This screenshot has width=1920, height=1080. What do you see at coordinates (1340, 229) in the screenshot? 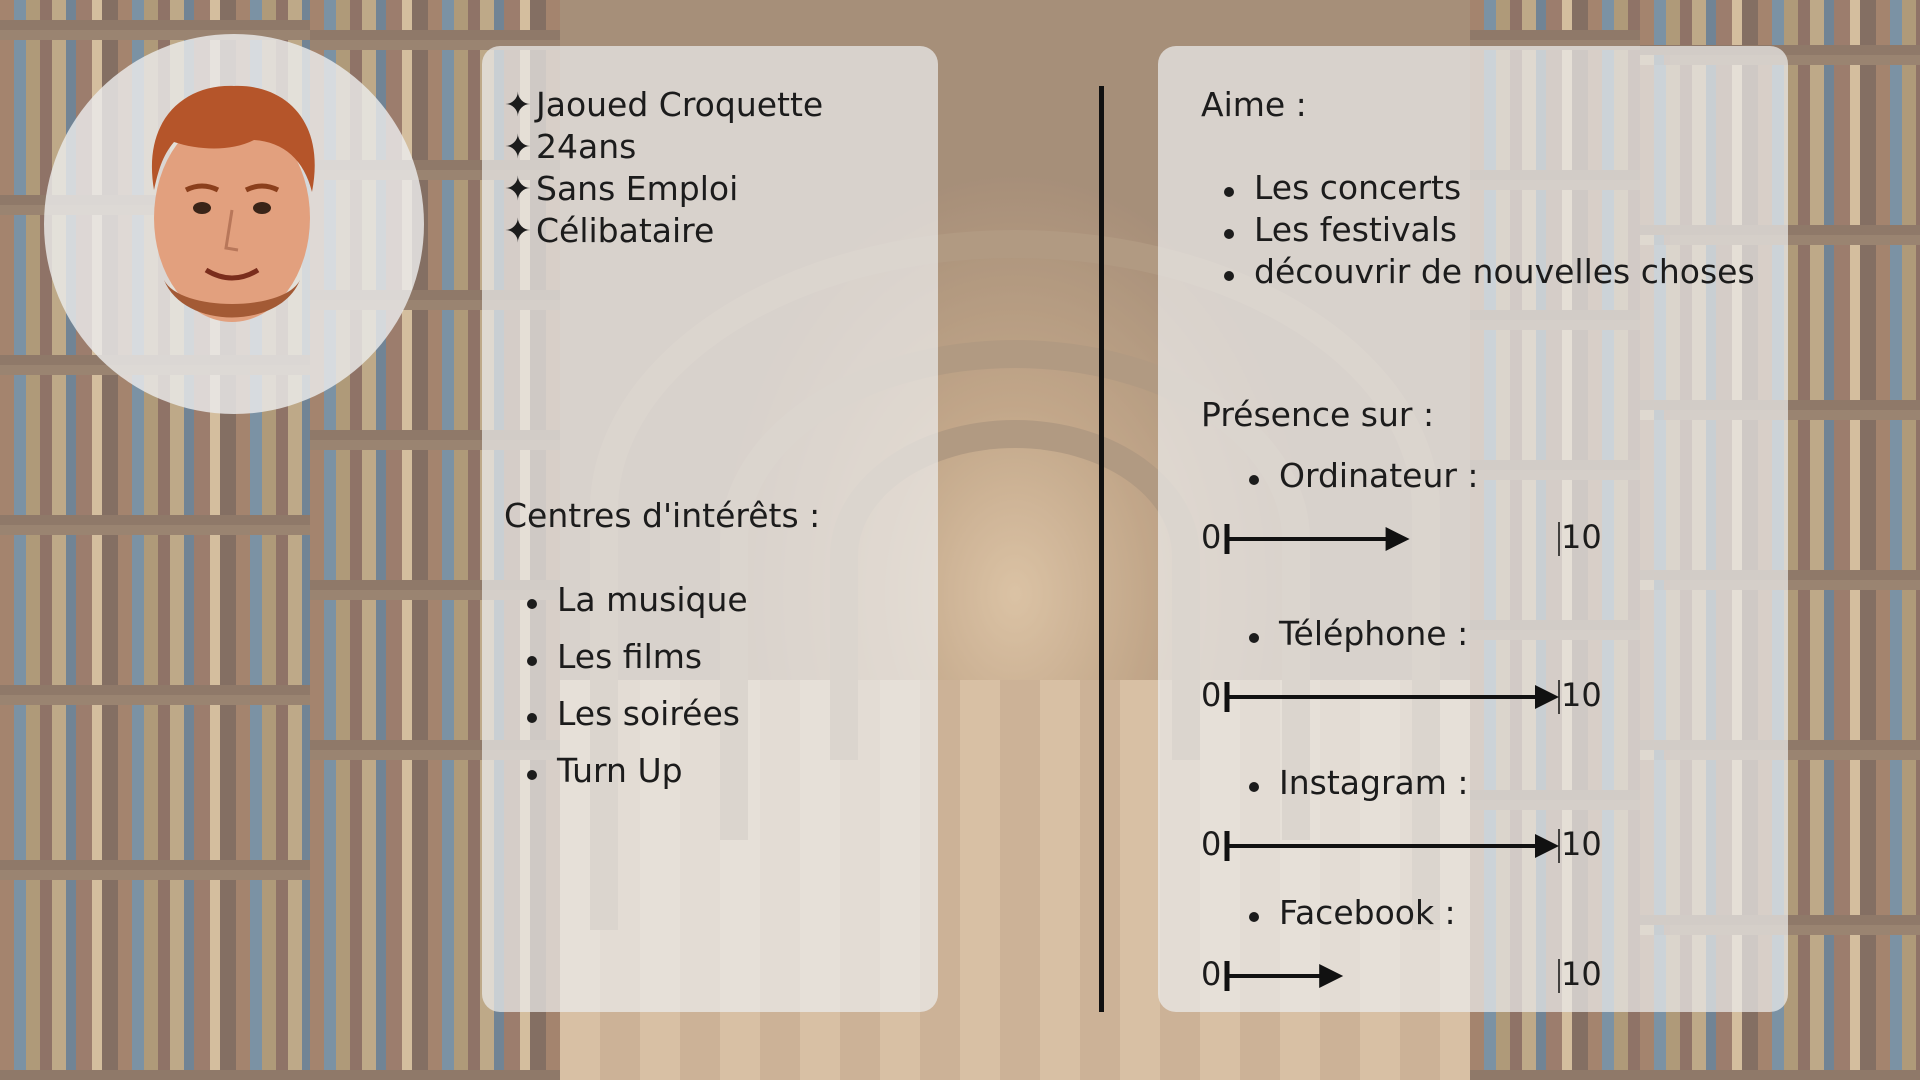
I see `like-item: Les festivals` at bounding box center [1340, 229].